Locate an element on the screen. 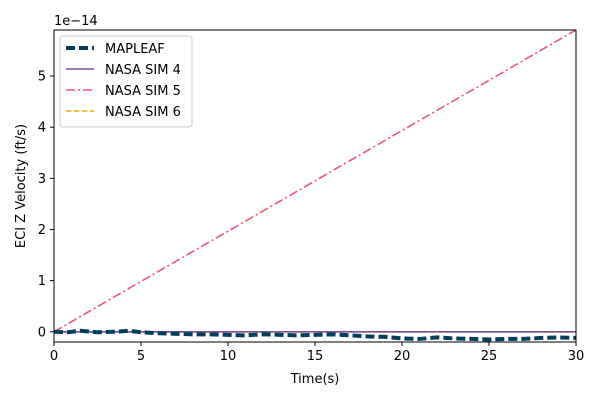 The height and width of the screenshot is (400, 600). y-axis-label: ECI Z Velocity (ft/s) is located at coordinates (21, 186).